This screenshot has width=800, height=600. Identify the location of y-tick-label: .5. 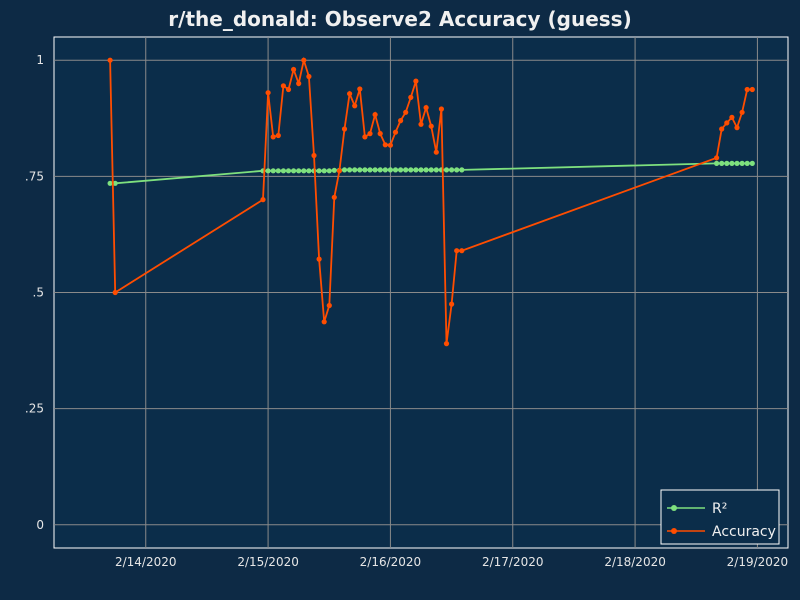
(38, 293).